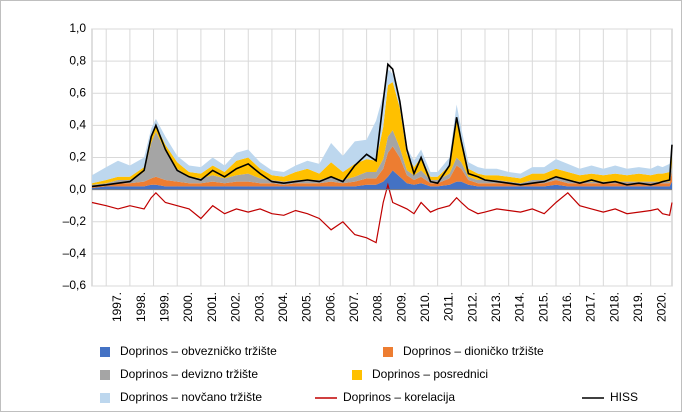  What do you see at coordinates (638, 307) in the screenshot?
I see `x-tick-label: 2019.` at bounding box center [638, 307].